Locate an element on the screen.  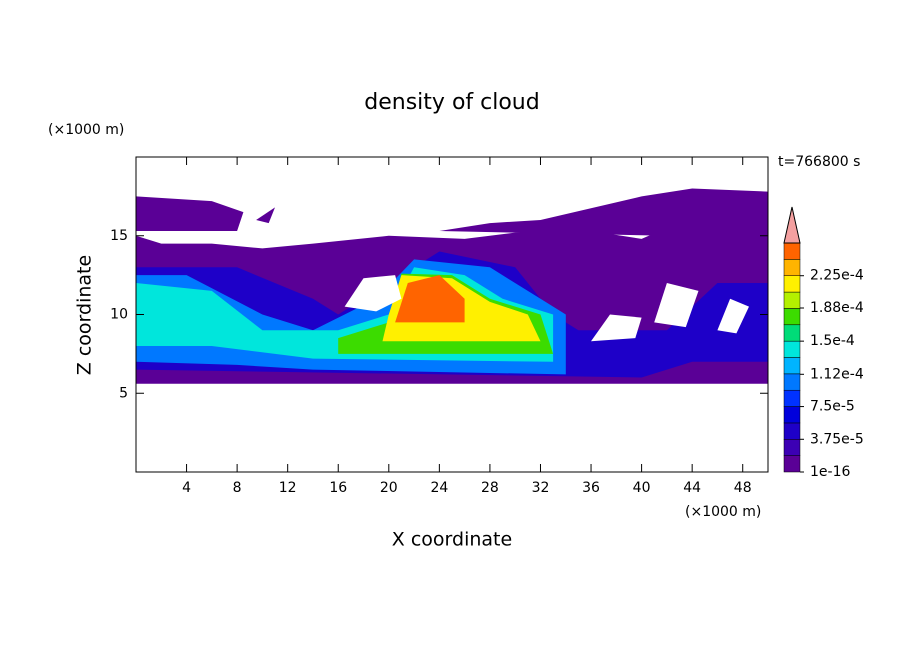
x-tick-label: 28 is located at coordinates (490, 488).